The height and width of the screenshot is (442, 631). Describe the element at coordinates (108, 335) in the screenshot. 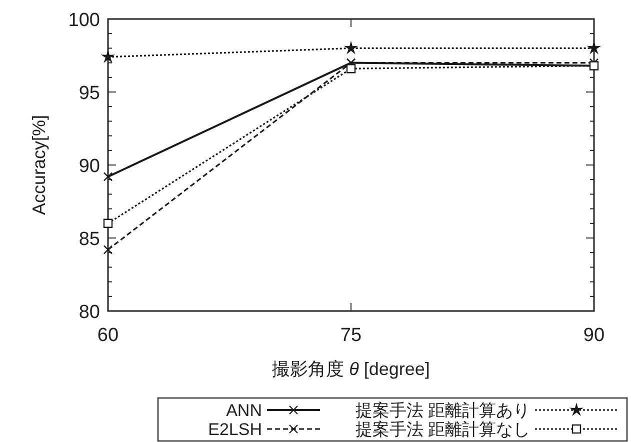

I see `x-tick-label: 60` at that location.